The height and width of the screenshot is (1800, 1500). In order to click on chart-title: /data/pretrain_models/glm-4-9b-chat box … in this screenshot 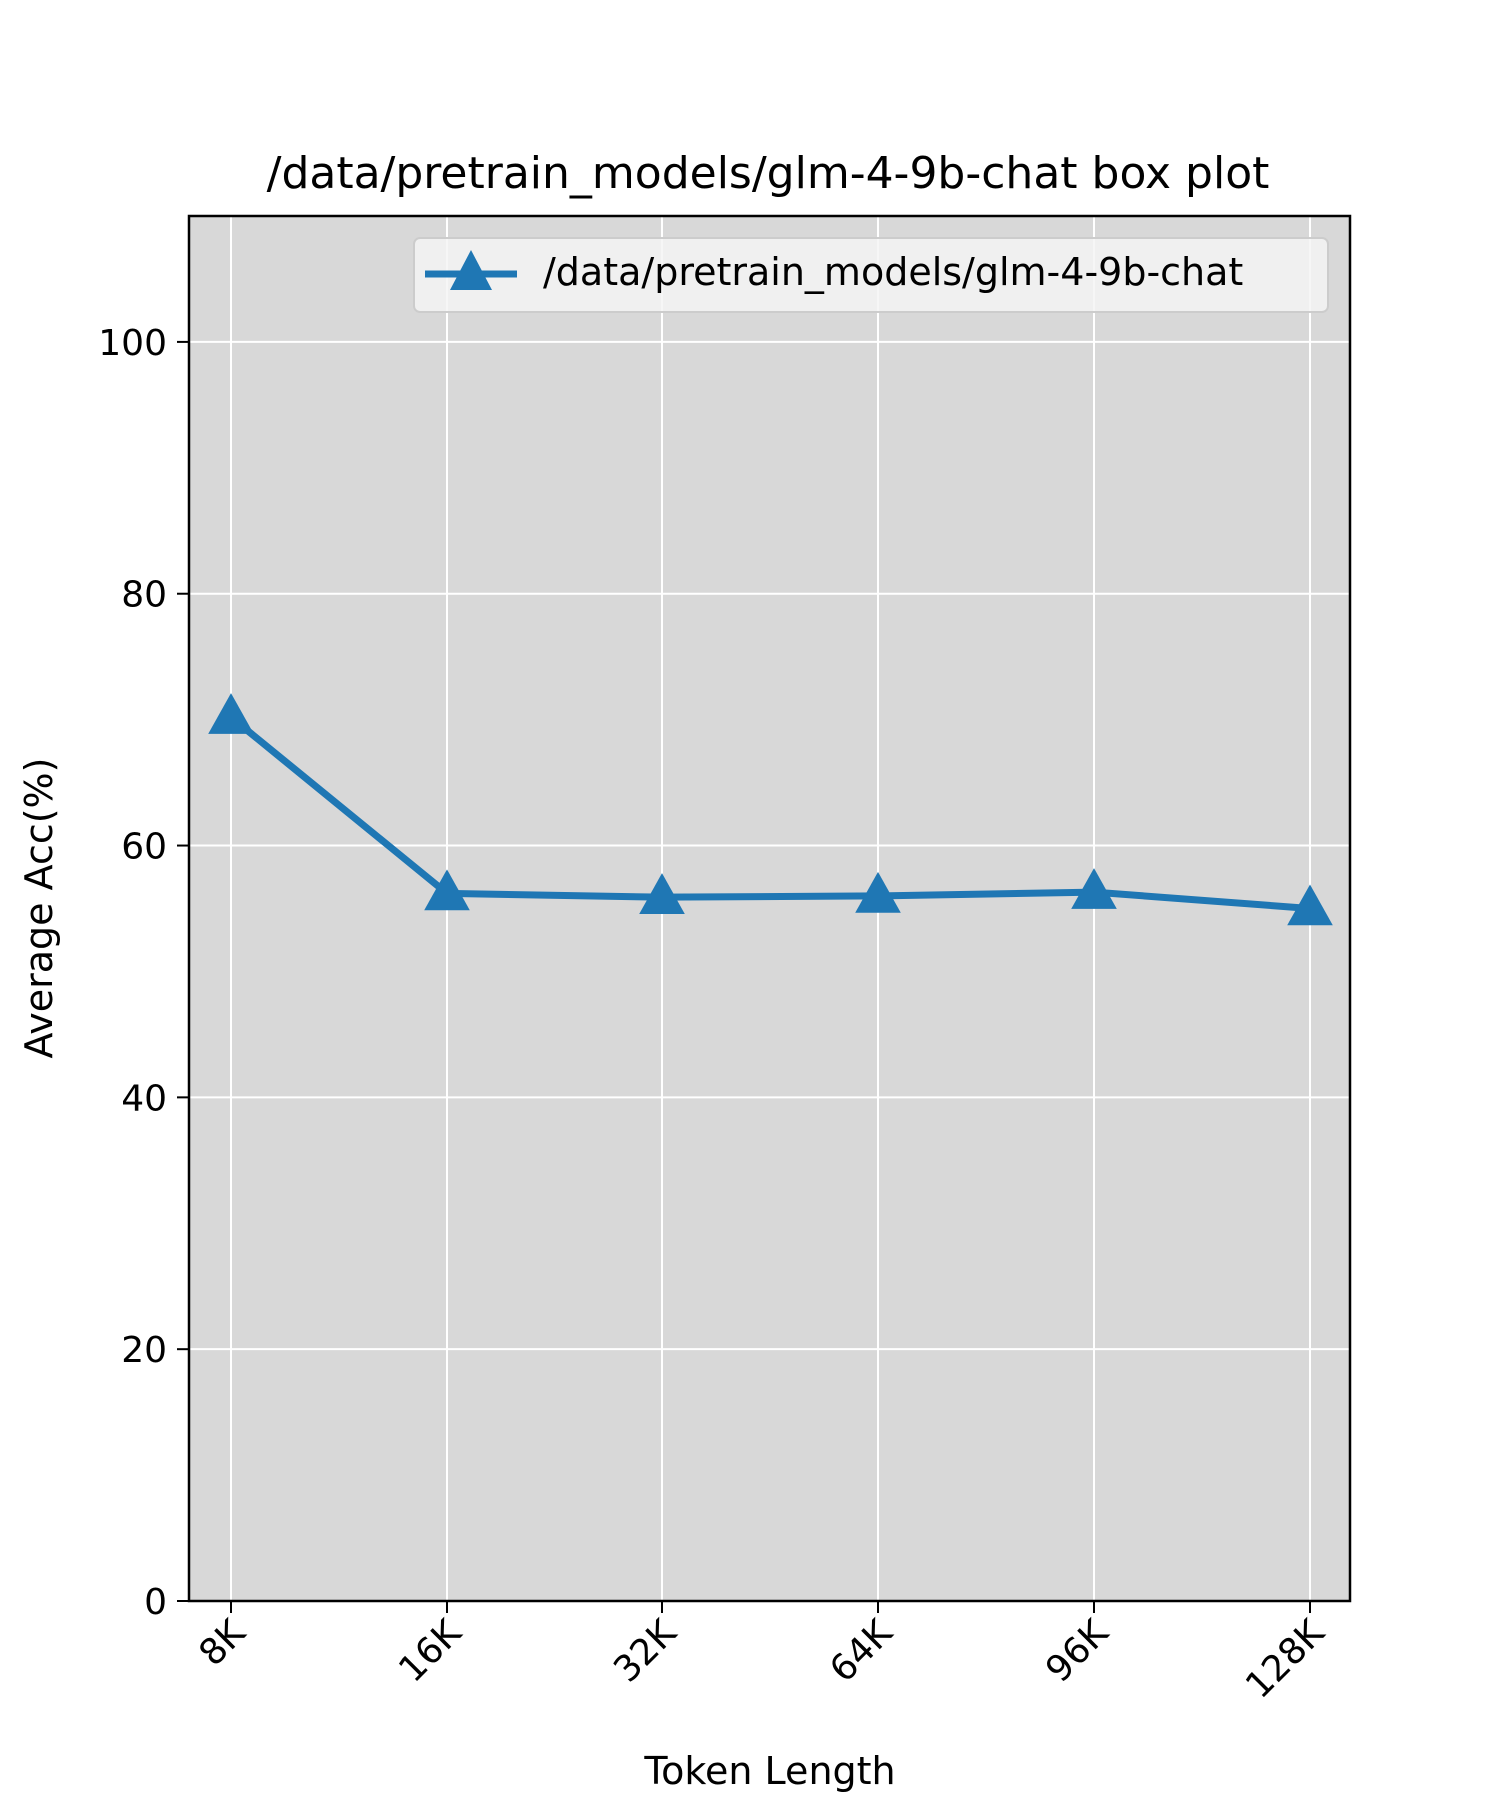, I will do `click(768, 173)`.